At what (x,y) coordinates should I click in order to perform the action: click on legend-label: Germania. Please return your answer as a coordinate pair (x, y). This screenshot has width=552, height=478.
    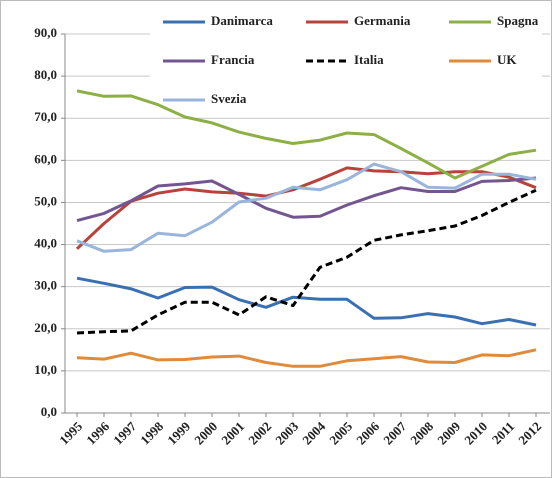
    Looking at the image, I should click on (382, 20).